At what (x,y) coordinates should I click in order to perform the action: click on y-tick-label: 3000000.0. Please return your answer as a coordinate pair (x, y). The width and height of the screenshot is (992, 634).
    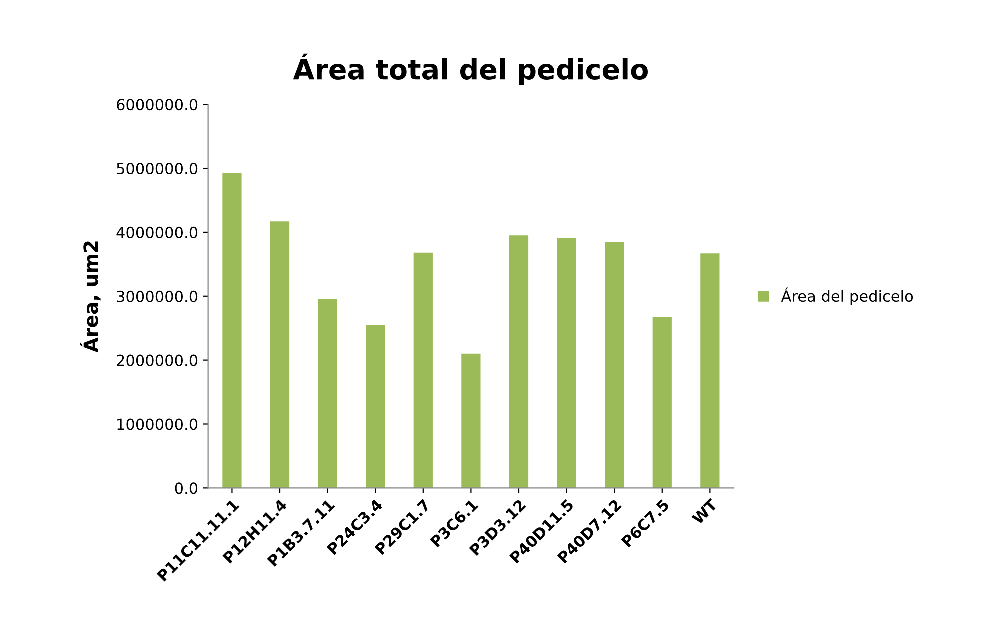
    Looking at the image, I should click on (157, 296).